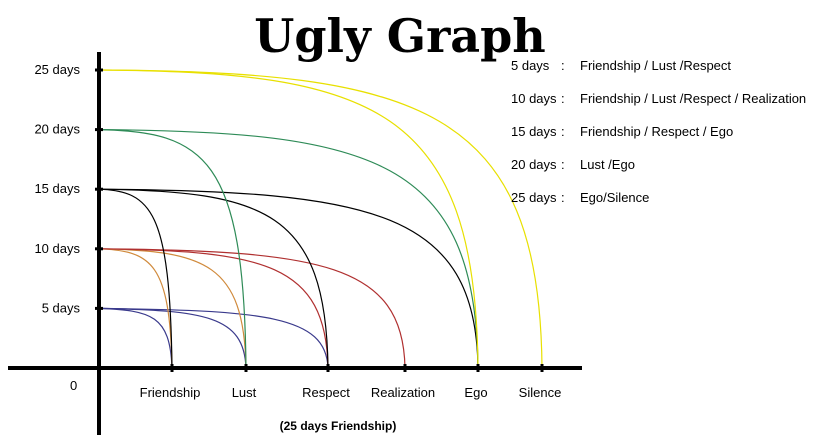 This screenshot has width=829, height=435. Describe the element at coordinates (57, 69) in the screenshot. I see `y-tick-label: 25 days` at that location.